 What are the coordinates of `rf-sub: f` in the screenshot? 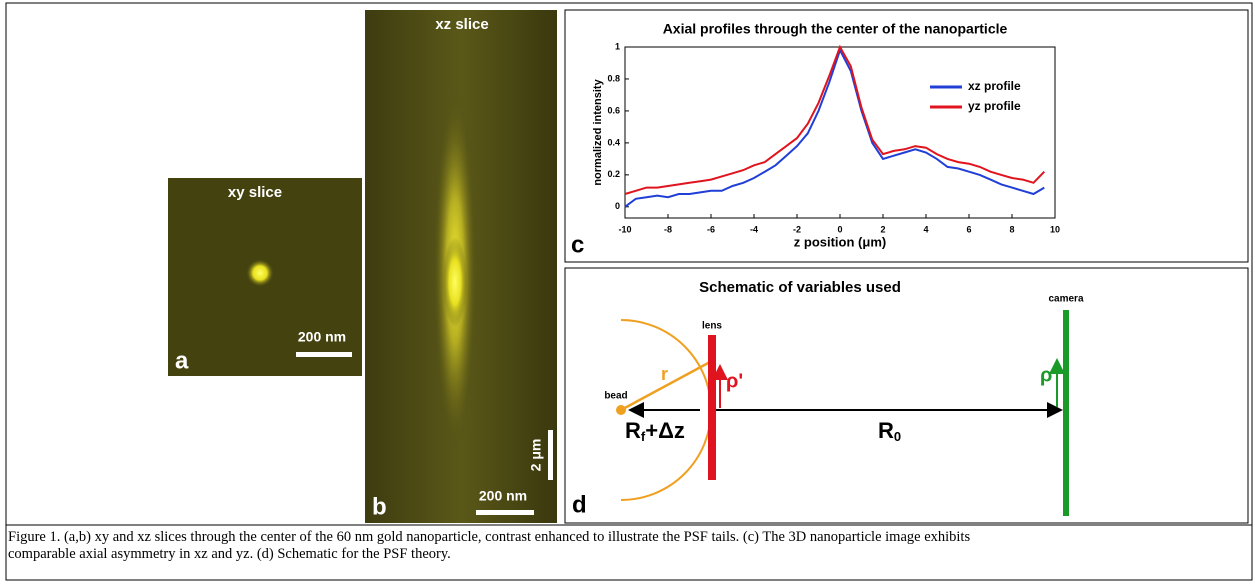 It's located at (643, 436).